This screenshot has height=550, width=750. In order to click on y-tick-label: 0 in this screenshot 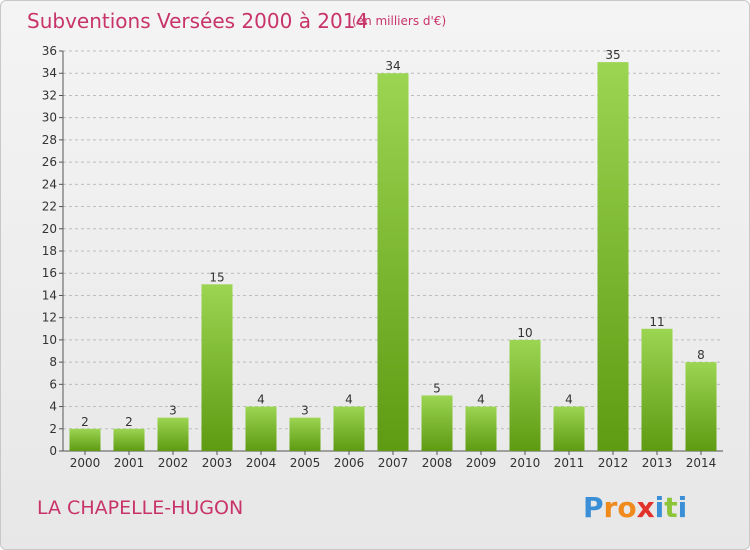, I will do `click(53, 451)`.